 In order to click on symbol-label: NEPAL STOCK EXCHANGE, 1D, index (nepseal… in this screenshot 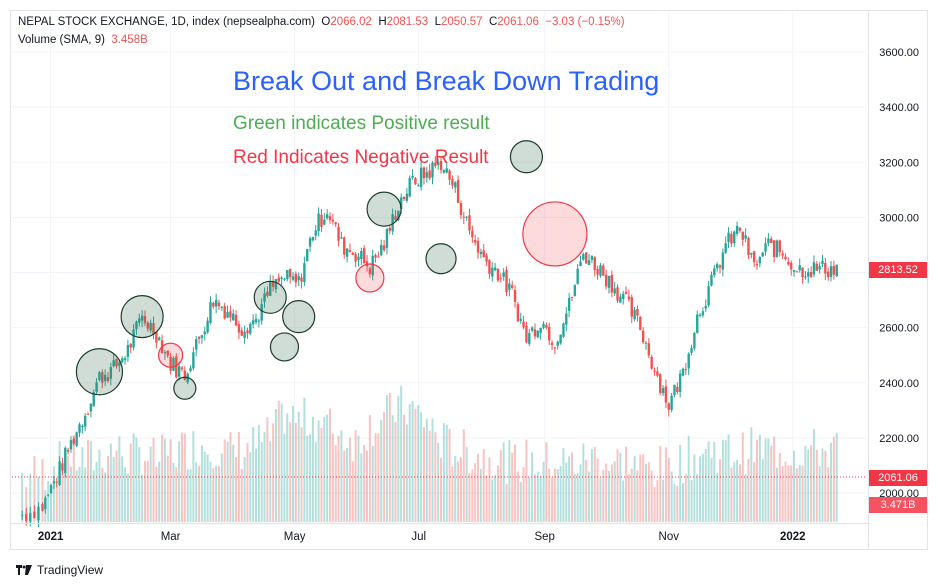, I will do `click(166, 22)`.